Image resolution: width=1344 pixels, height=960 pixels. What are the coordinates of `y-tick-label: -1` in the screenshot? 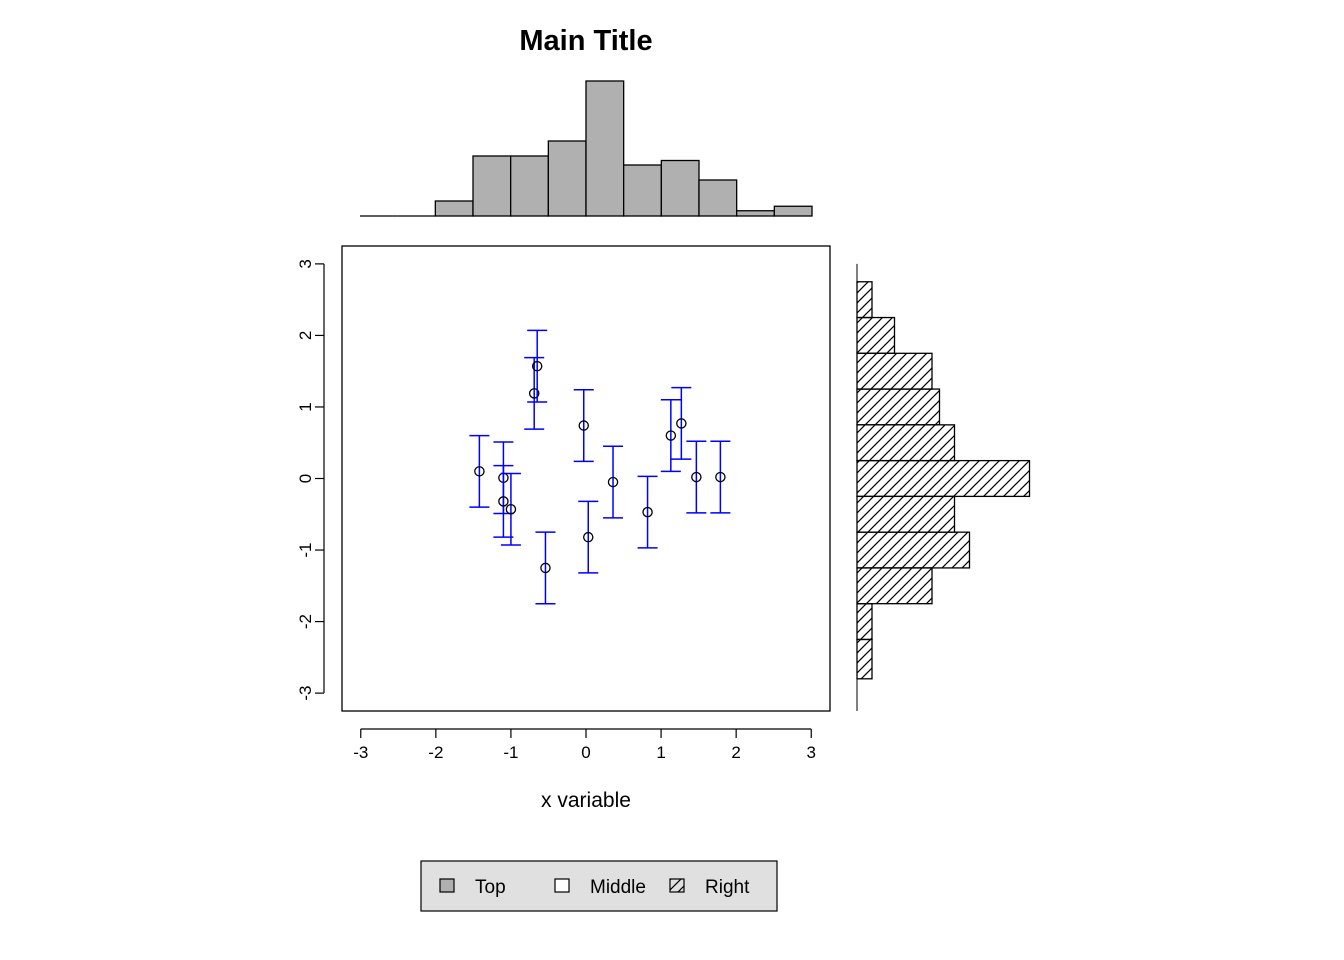 It's located at (305, 549).